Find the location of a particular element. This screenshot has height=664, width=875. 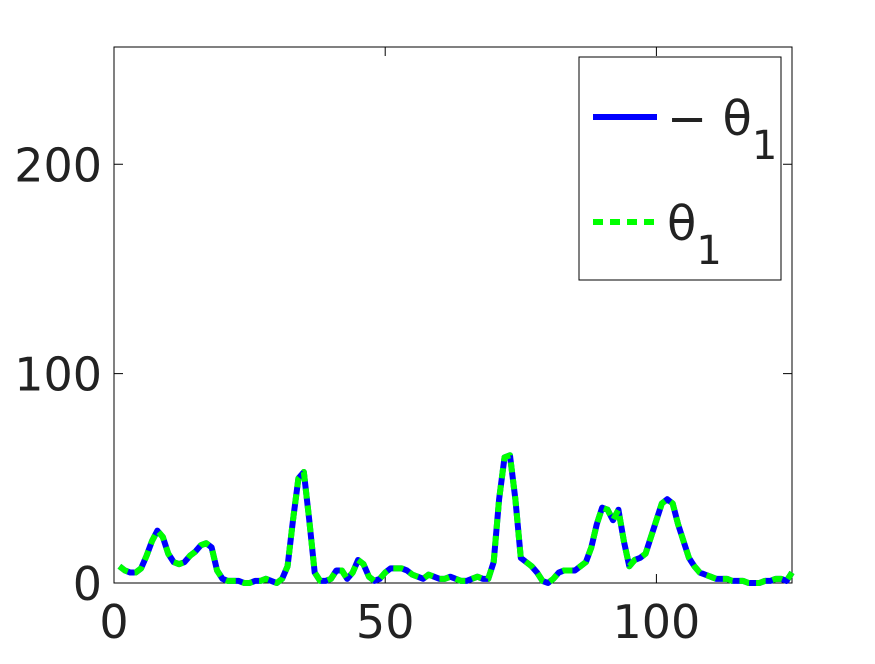

x-tick-label: 100 is located at coordinates (656, 622).